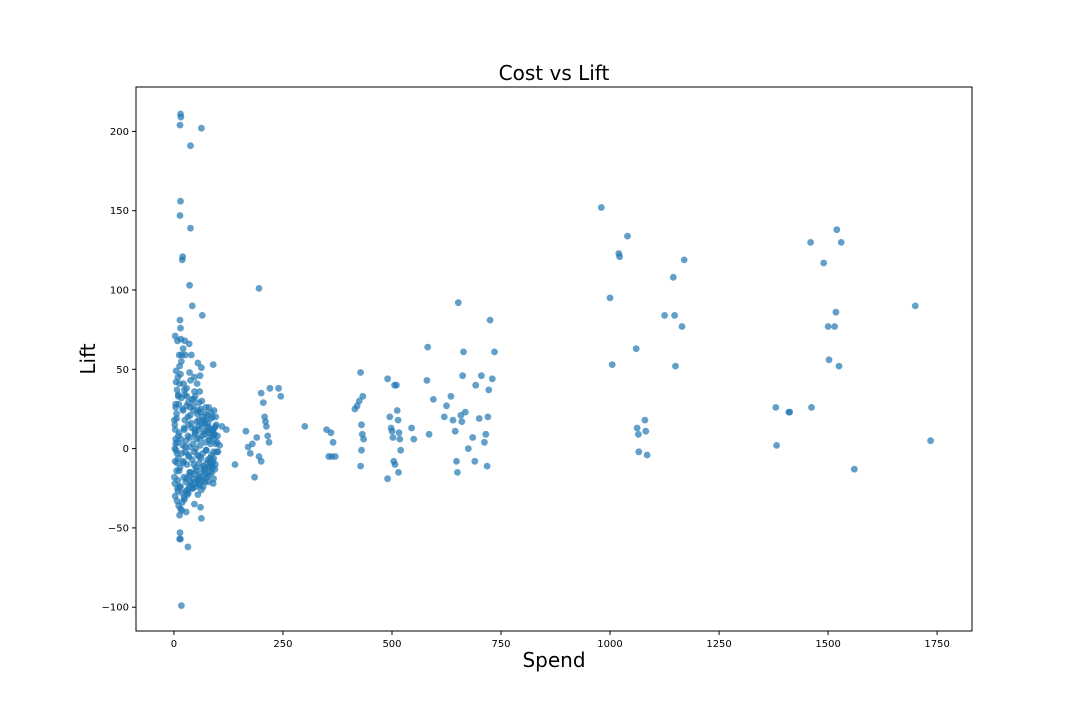 The height and width of the screenshot is (720, 1080). Describe the element at coordinates (554, 73) in the screenshot. I see `chart-title: Cost vs Lift` at that location.